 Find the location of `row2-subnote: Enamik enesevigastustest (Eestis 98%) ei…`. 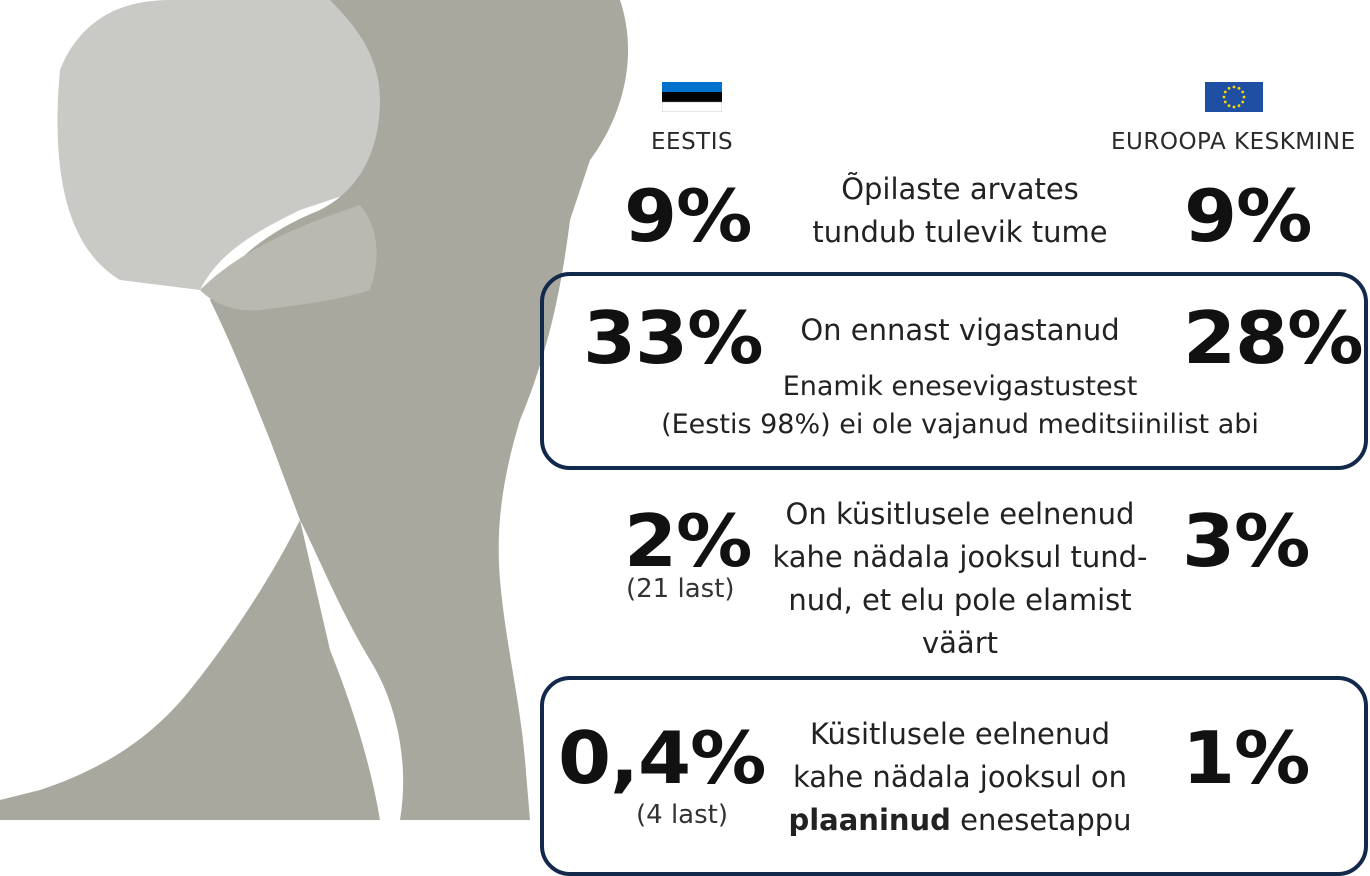

row2-subnote: Enamik enesevigastustest (Eestis 98%) ei… is located at coordinates (960, 406).